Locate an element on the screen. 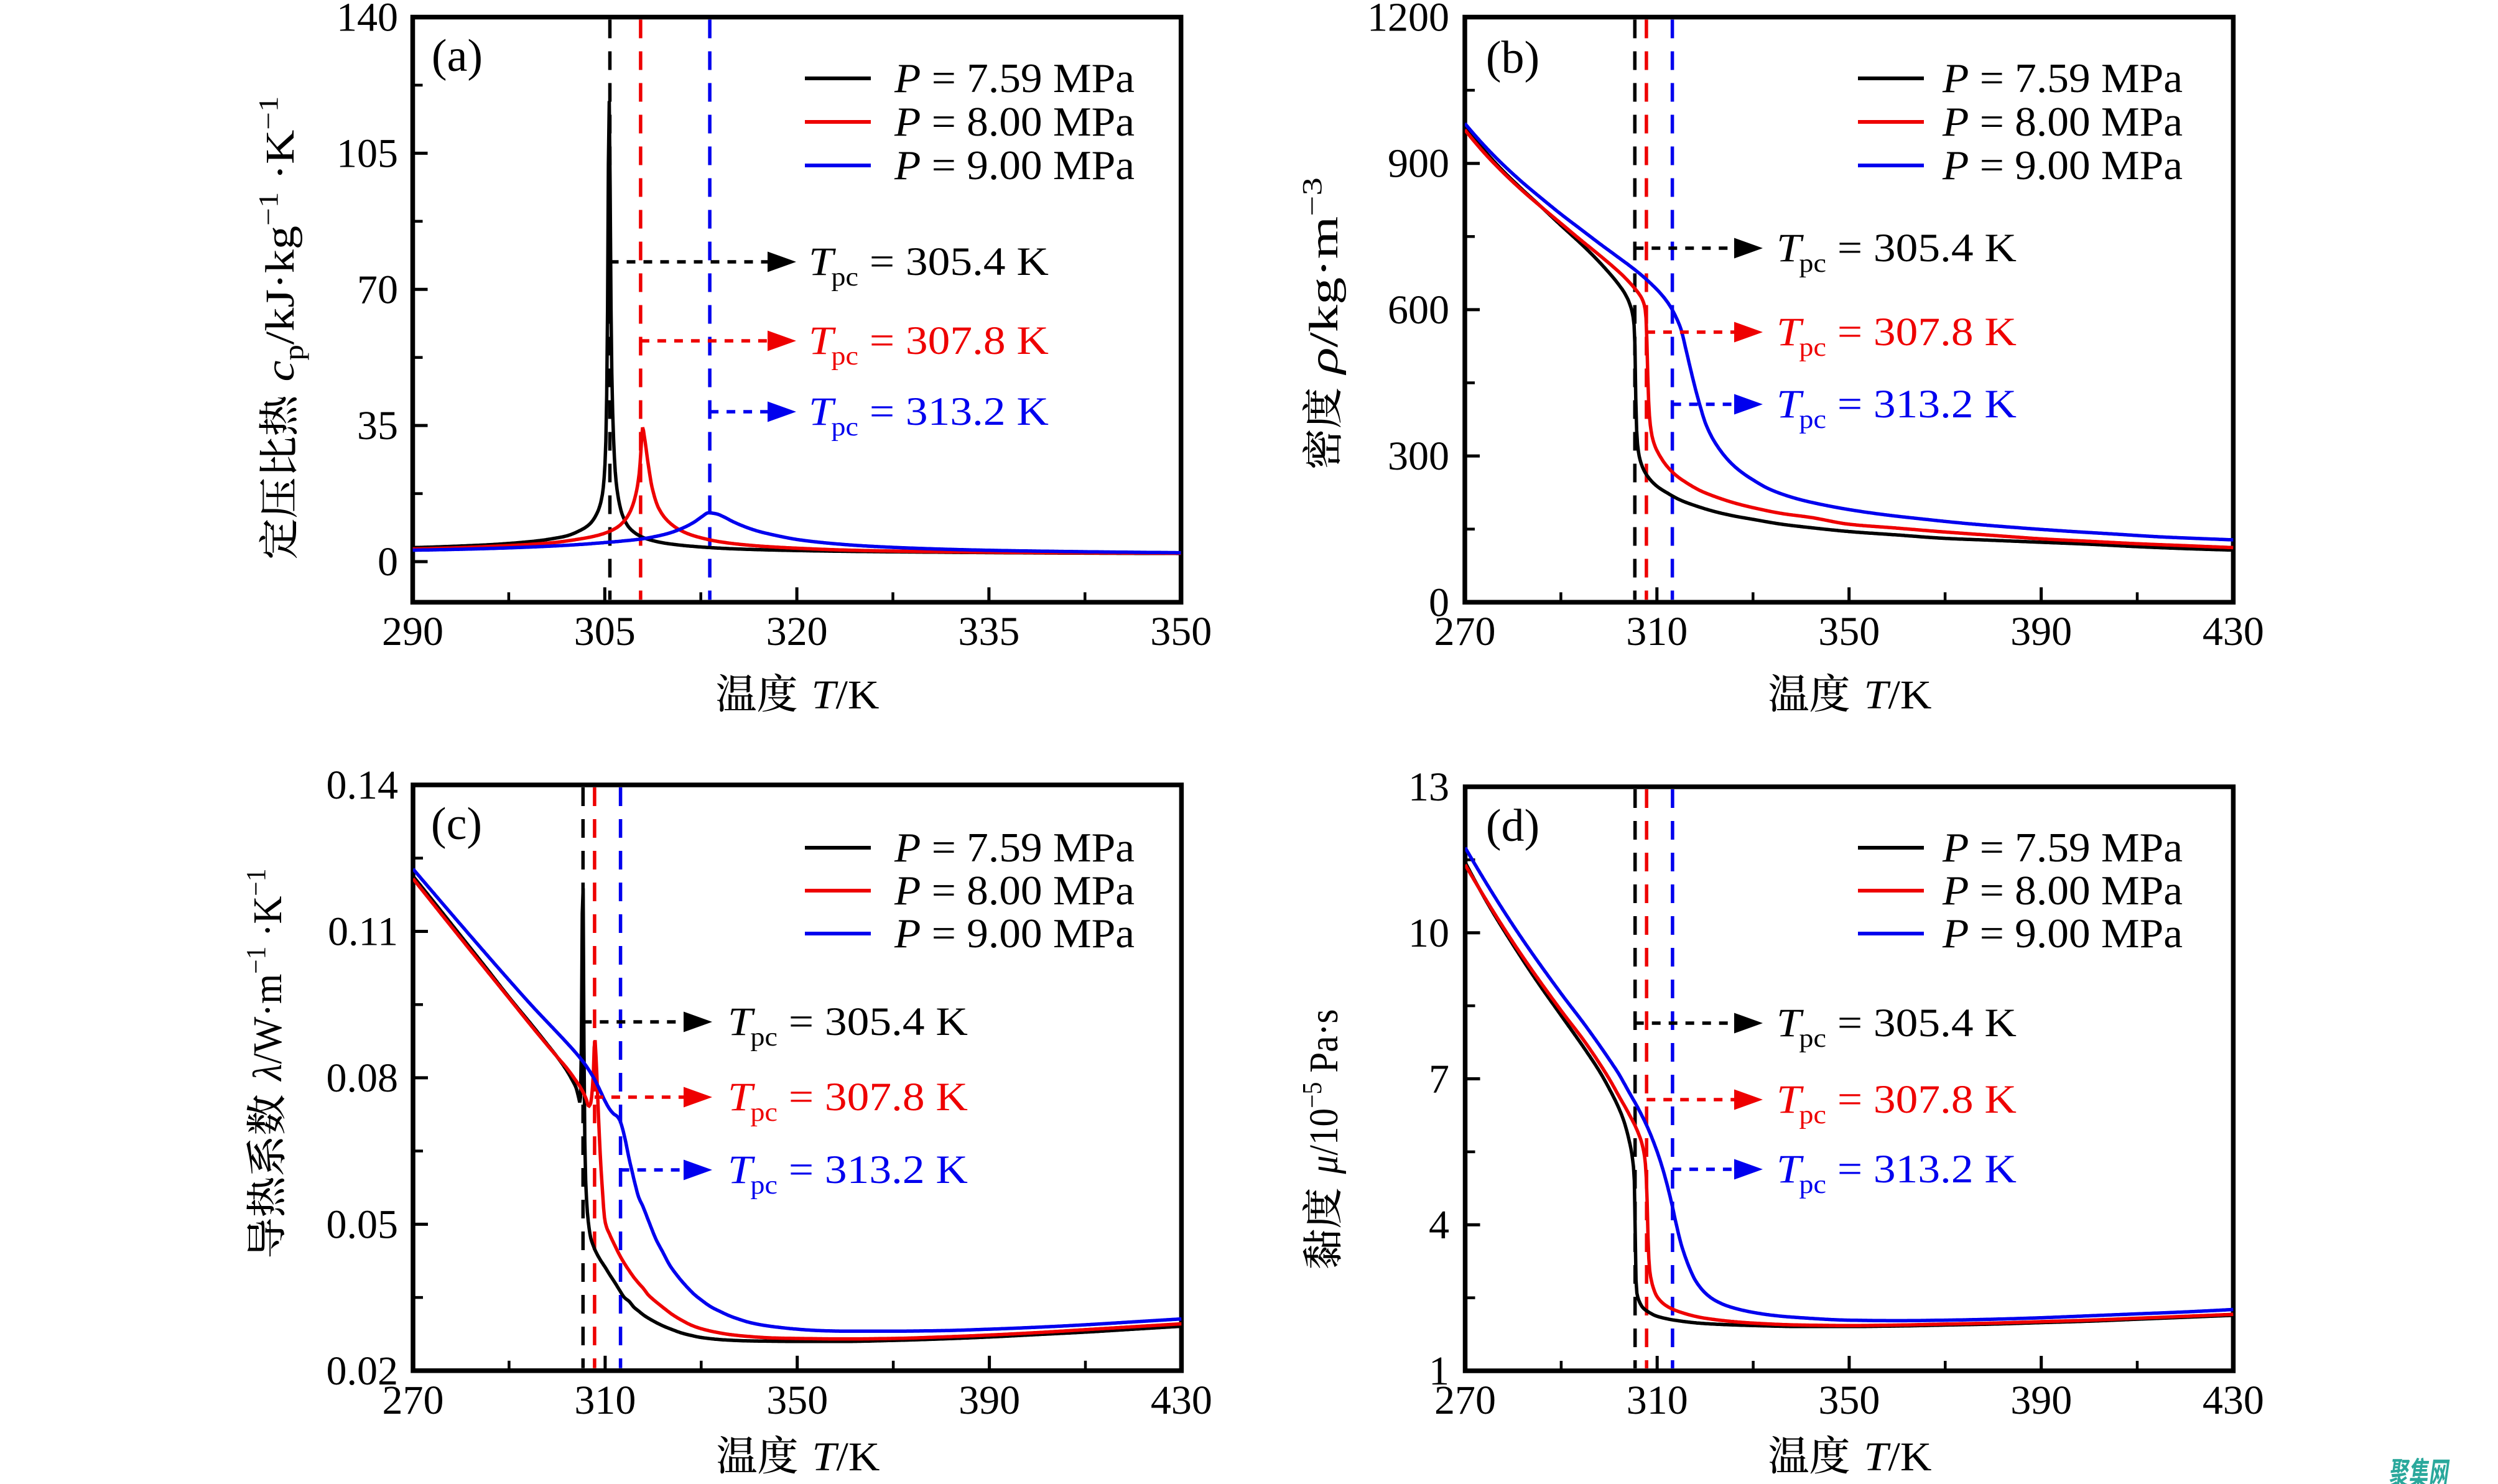 The height and width of the screenshot is (1484, 2498). svg-text: ρ/kg·m−3 is located at coordinates (1322, 276).